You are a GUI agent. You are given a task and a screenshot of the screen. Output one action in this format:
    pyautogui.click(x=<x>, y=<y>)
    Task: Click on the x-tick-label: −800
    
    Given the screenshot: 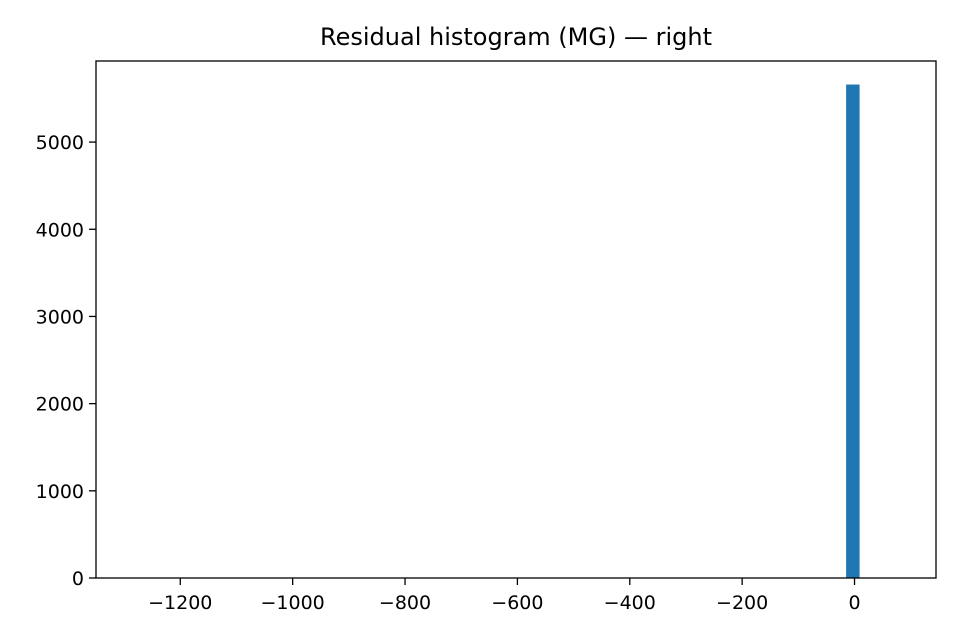 What is the action you would take?
    pyautogui.click(x=405, y=603)
    